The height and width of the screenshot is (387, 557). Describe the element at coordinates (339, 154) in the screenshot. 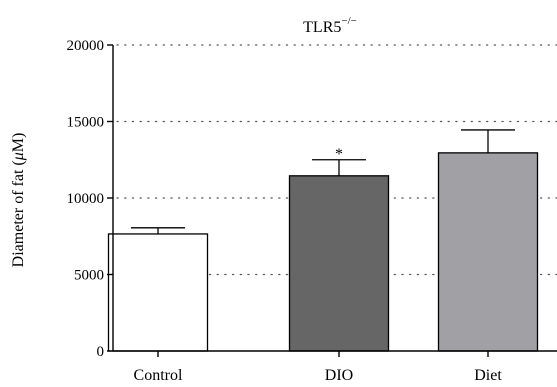

I see `significance-marker: *` at that location.